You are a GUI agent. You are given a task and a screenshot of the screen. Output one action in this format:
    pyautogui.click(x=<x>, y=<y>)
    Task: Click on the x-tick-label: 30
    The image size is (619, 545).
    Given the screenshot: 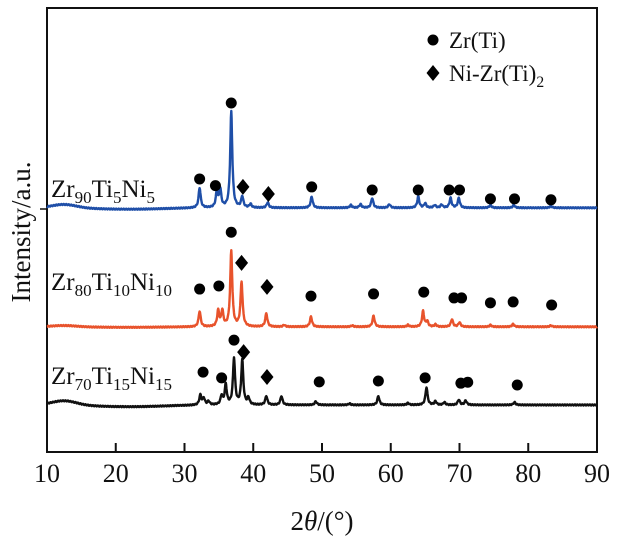 What is the action you would take?
    pyautogui.click(x=185, y=473)
    